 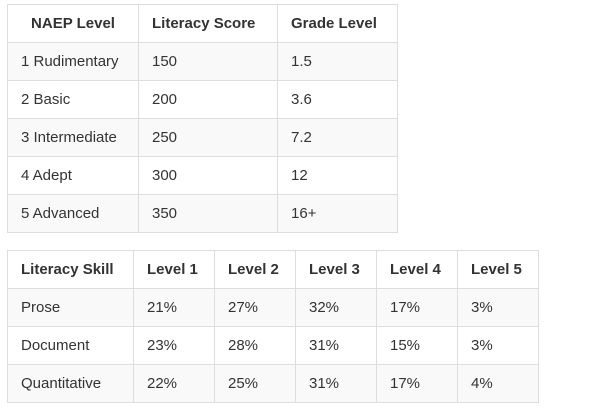 I want to click on table-cell: 1.5, so click(x=337, y=61).